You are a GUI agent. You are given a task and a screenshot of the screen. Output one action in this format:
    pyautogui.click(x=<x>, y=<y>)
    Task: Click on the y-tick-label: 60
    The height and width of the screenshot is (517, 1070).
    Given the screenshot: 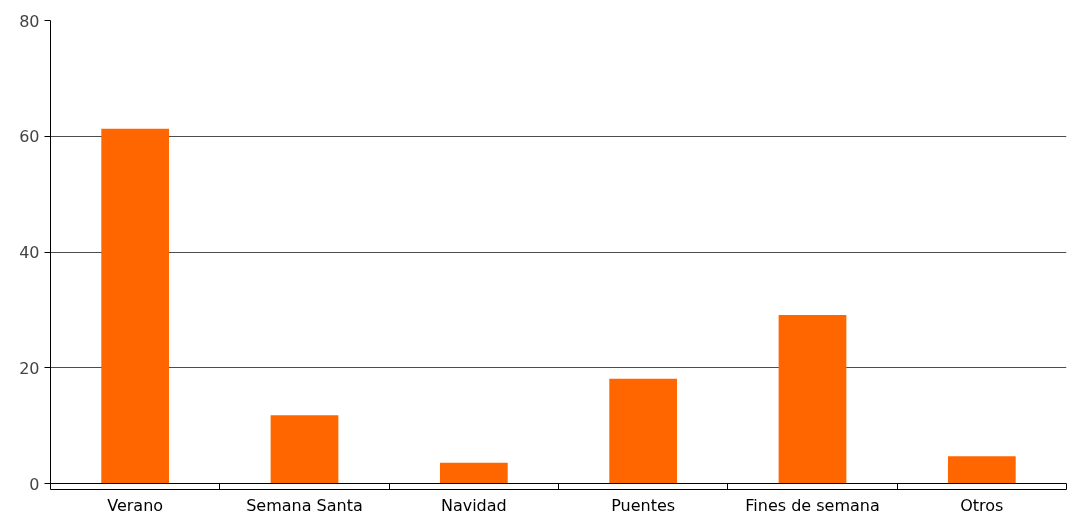 What is the action you would take?
    pyautogui.click(x=29, y=137)
    